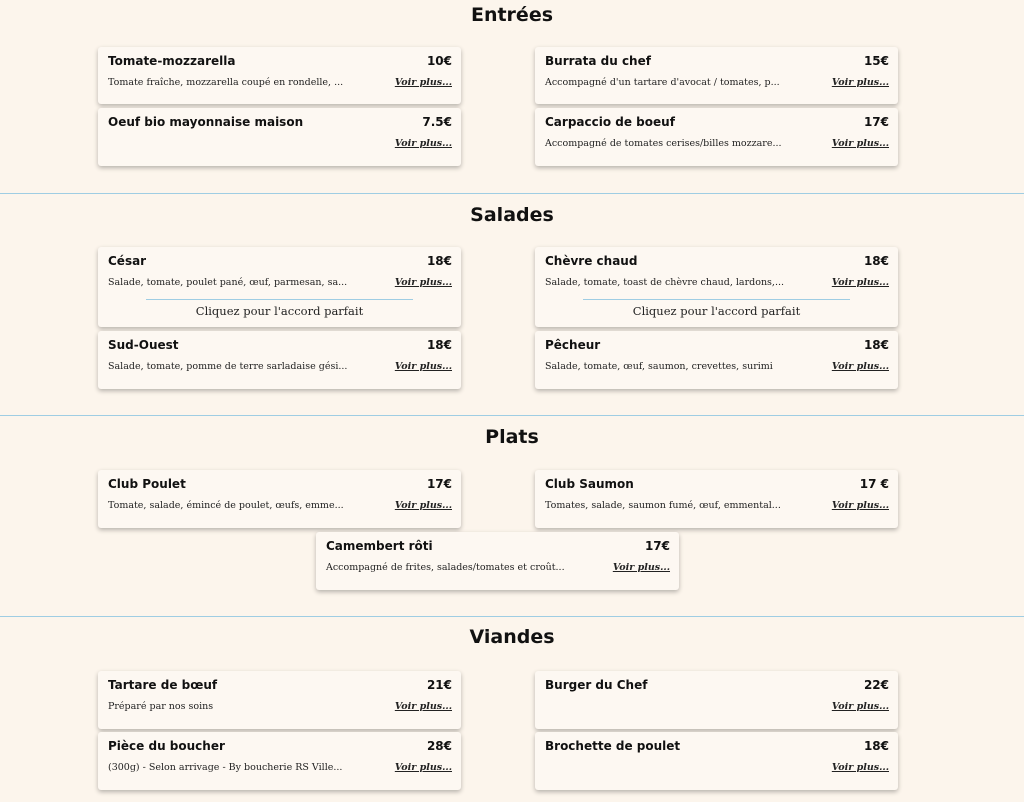  Describe the element at coordinates (161, 706) in the screenshot. I see `item-description: Préparé par nos soins` at that location.